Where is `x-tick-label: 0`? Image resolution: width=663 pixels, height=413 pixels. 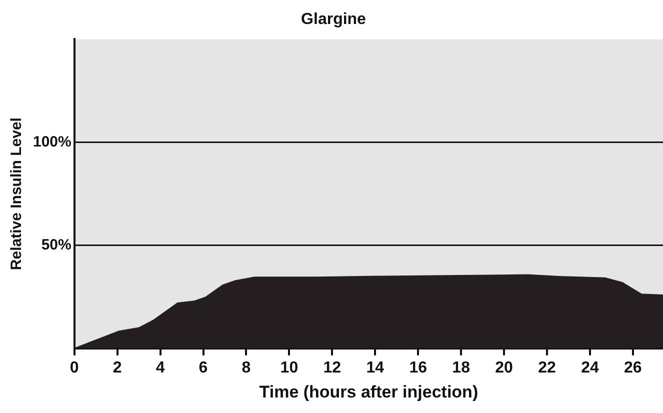 x-tick-label: 0 is located at coordinates (74, 367).